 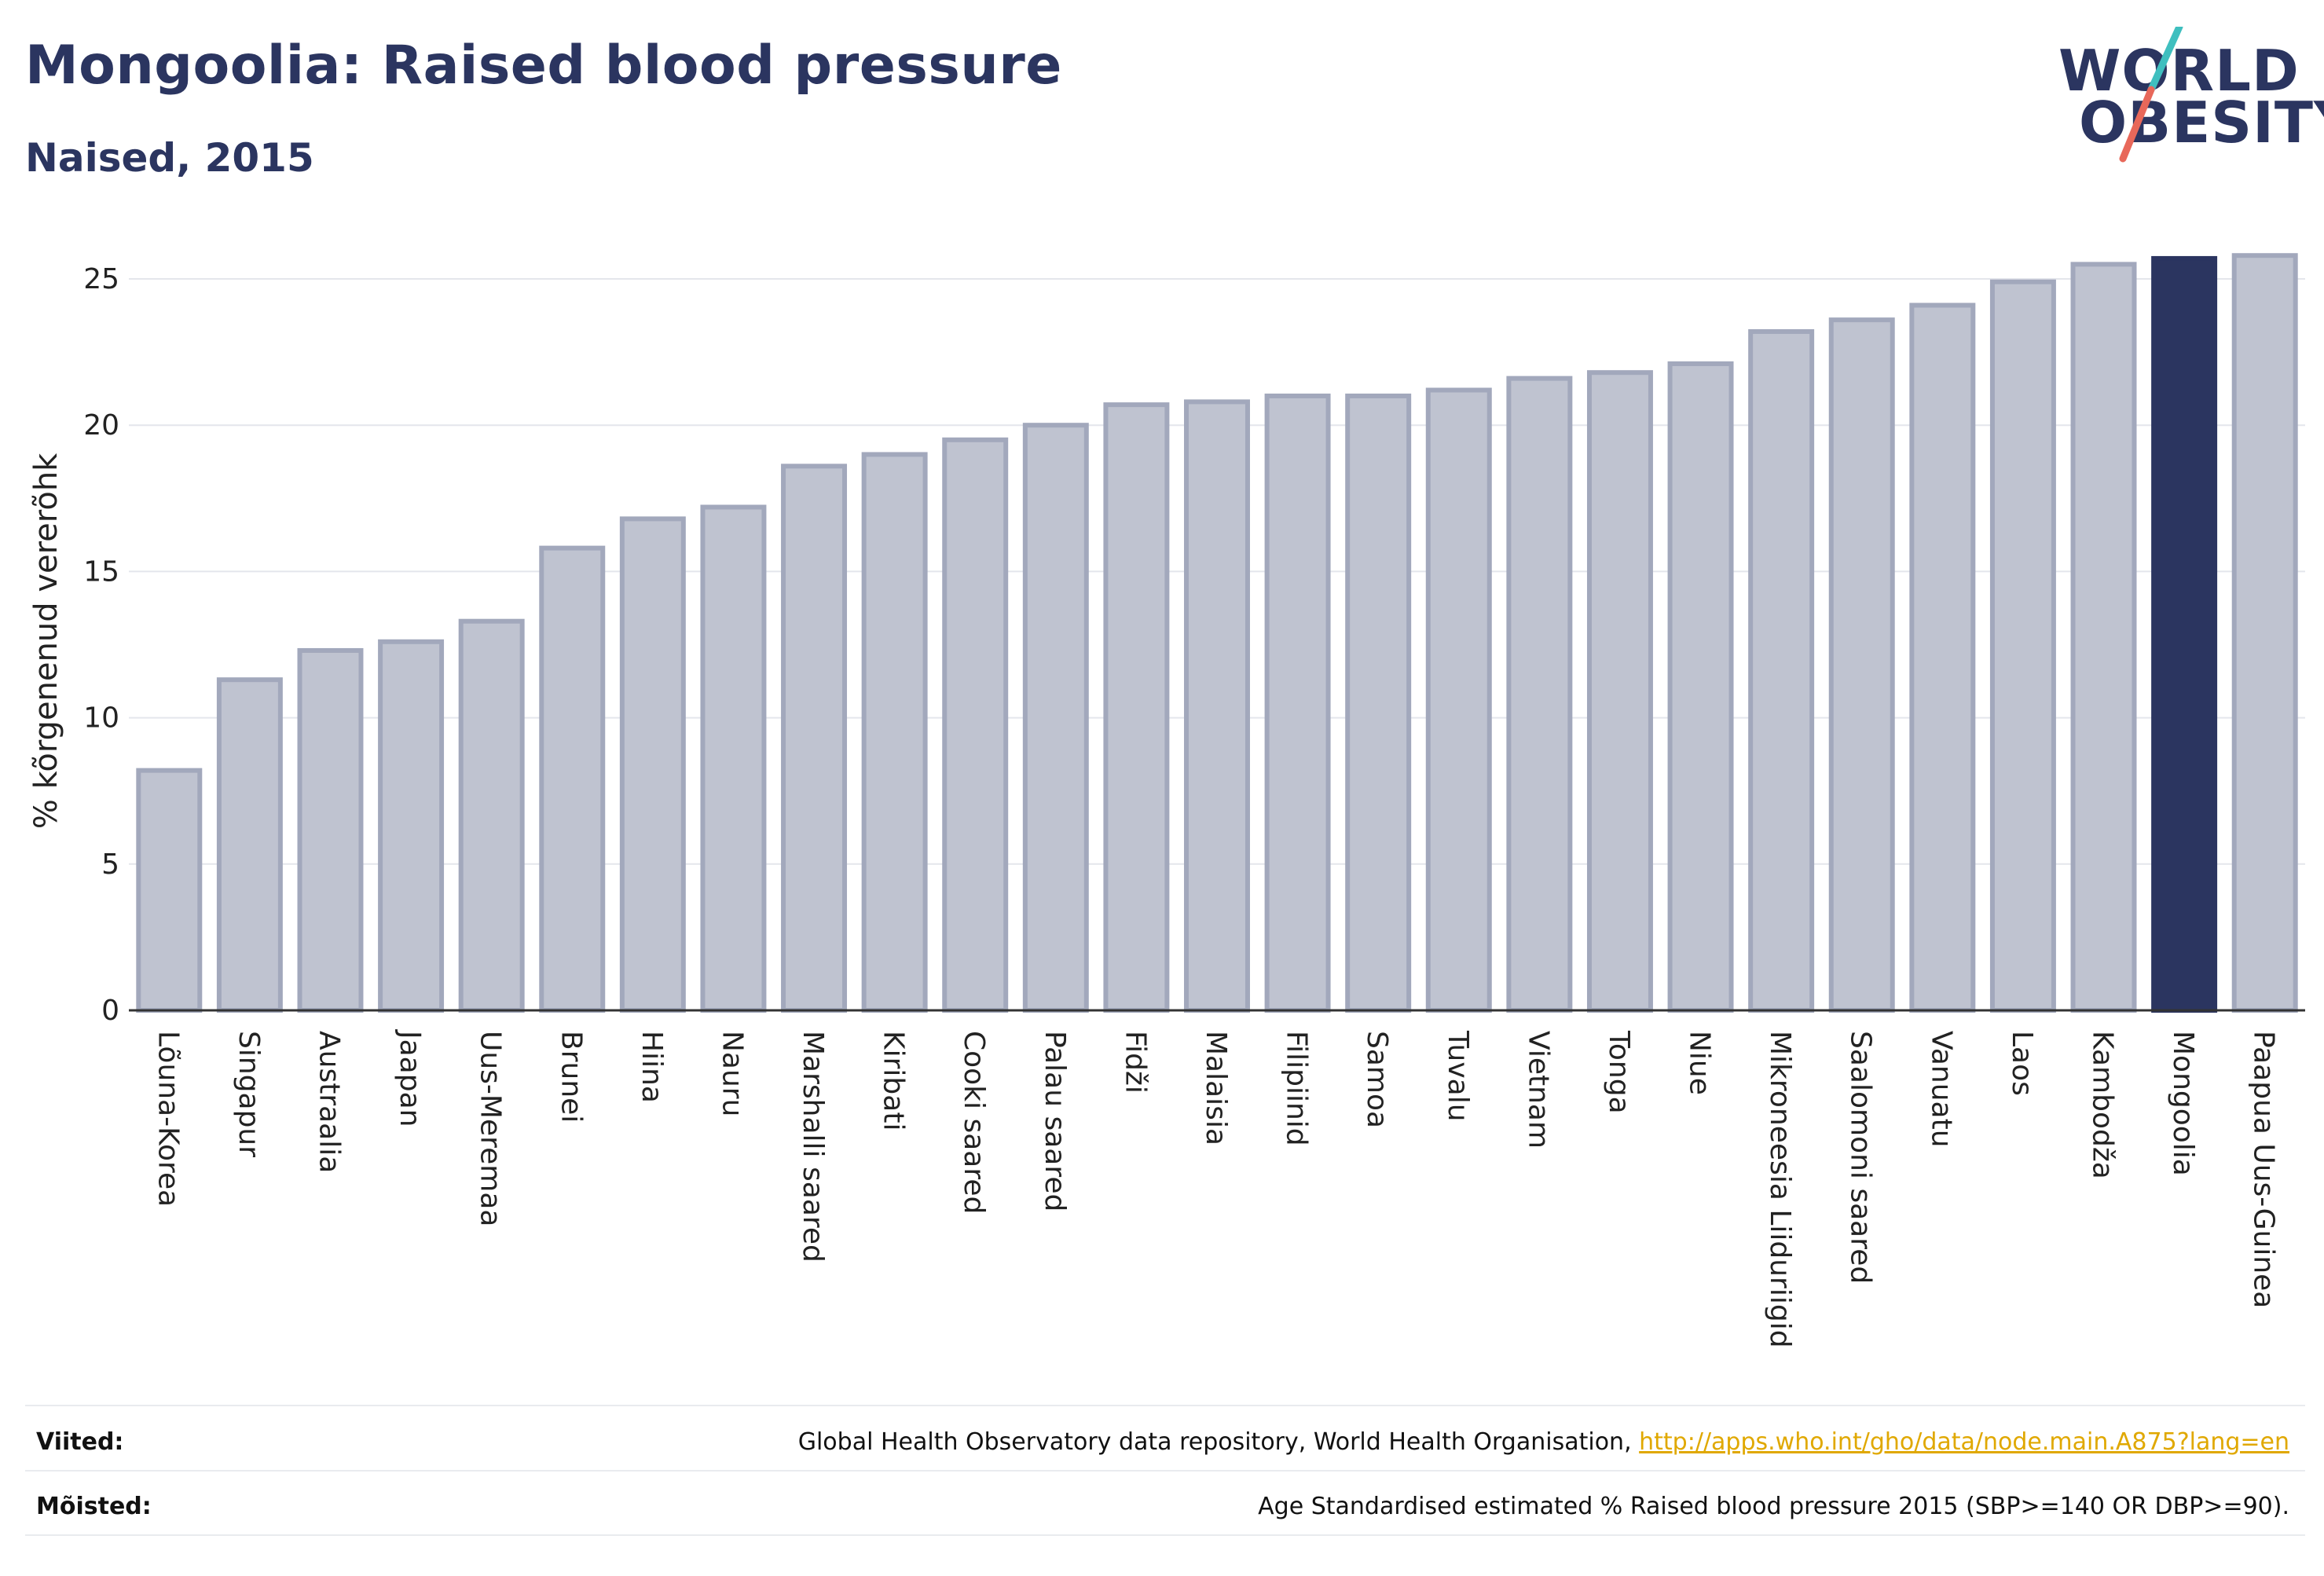 I want to click on x-tick-label: Singapur, so click(x=249, y=1094).